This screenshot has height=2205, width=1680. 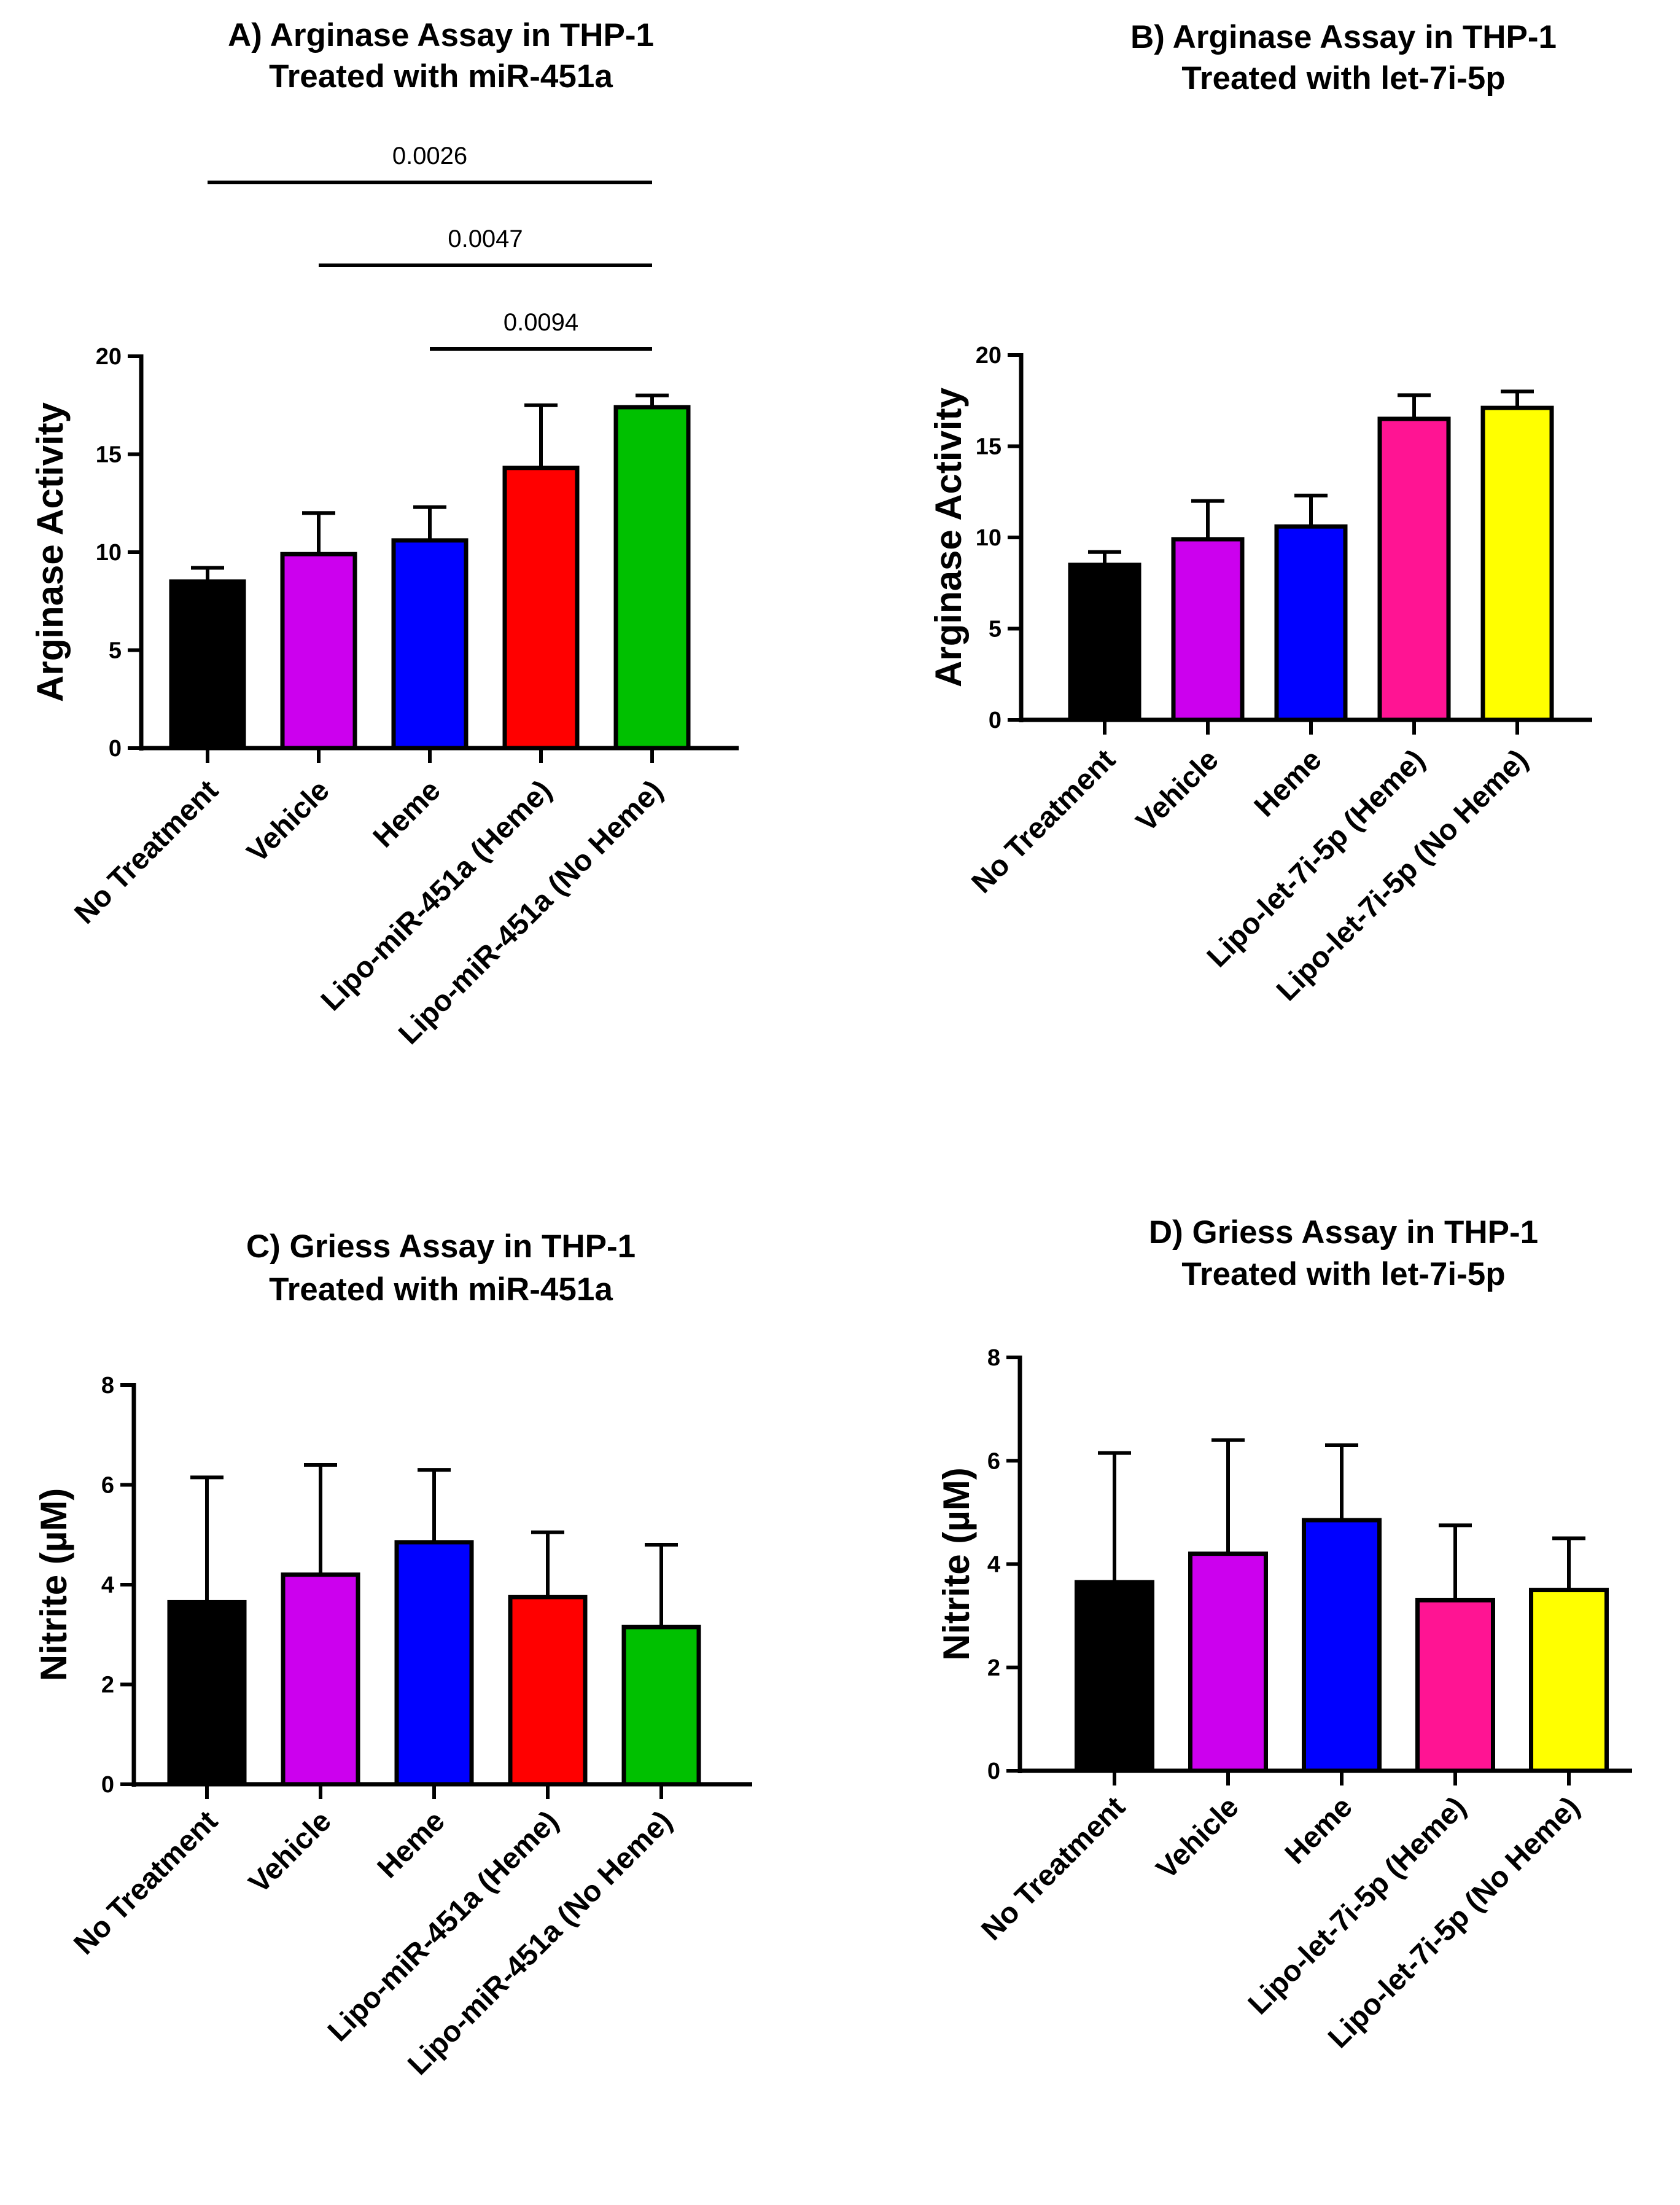 What do you see at coordinates (429, 156) in the screenshot?
I see `significance-p-value: 0.0026` at bounding box center [429, 156].